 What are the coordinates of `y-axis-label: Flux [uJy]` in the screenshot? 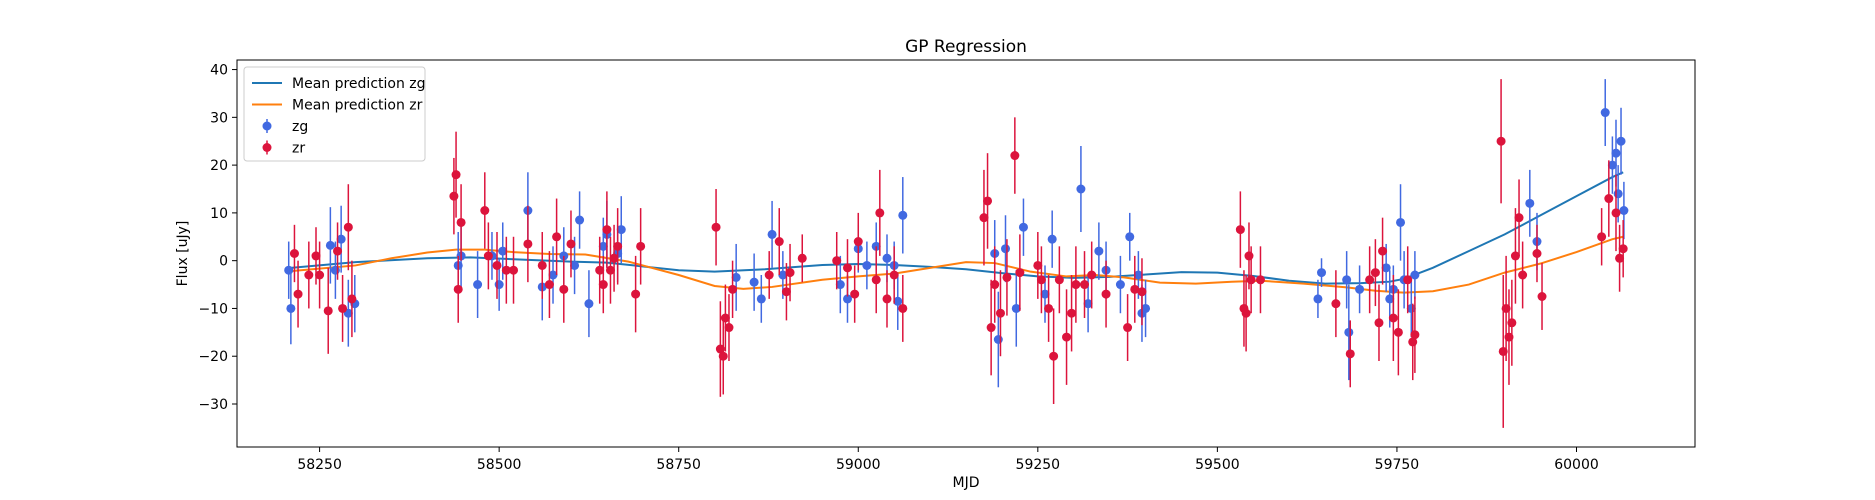 It's located at (183, 254).